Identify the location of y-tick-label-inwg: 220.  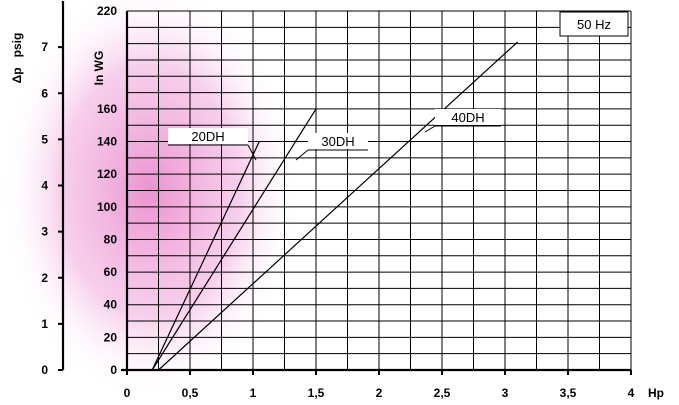
(107, 11).